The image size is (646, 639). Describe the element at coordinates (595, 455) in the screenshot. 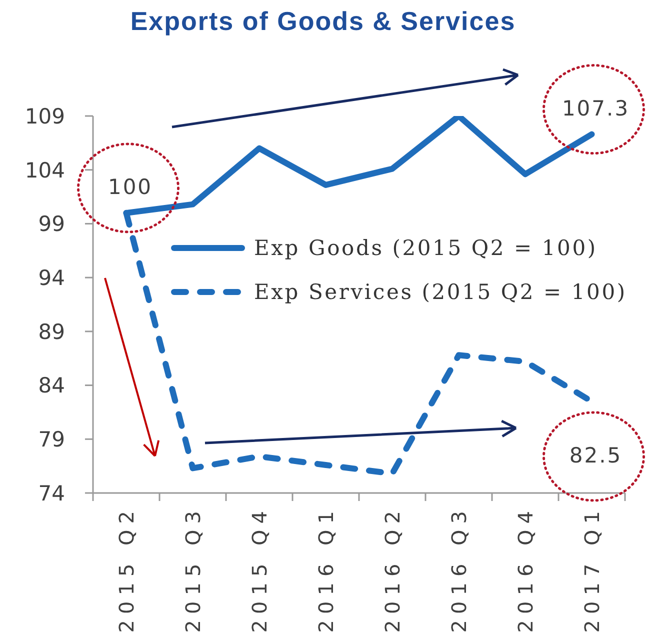

I see `annotation: 82.5` at that location.